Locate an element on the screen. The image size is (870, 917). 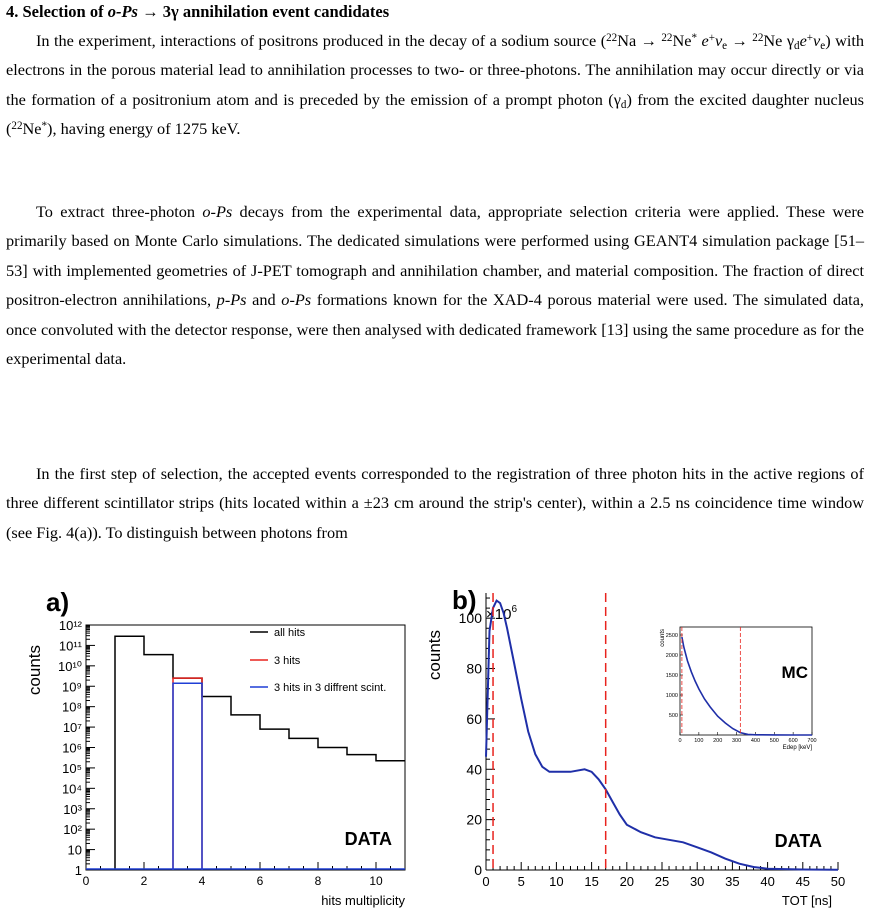
legend-label-3-hits: 3 hits is located at coordinates (287, 661).